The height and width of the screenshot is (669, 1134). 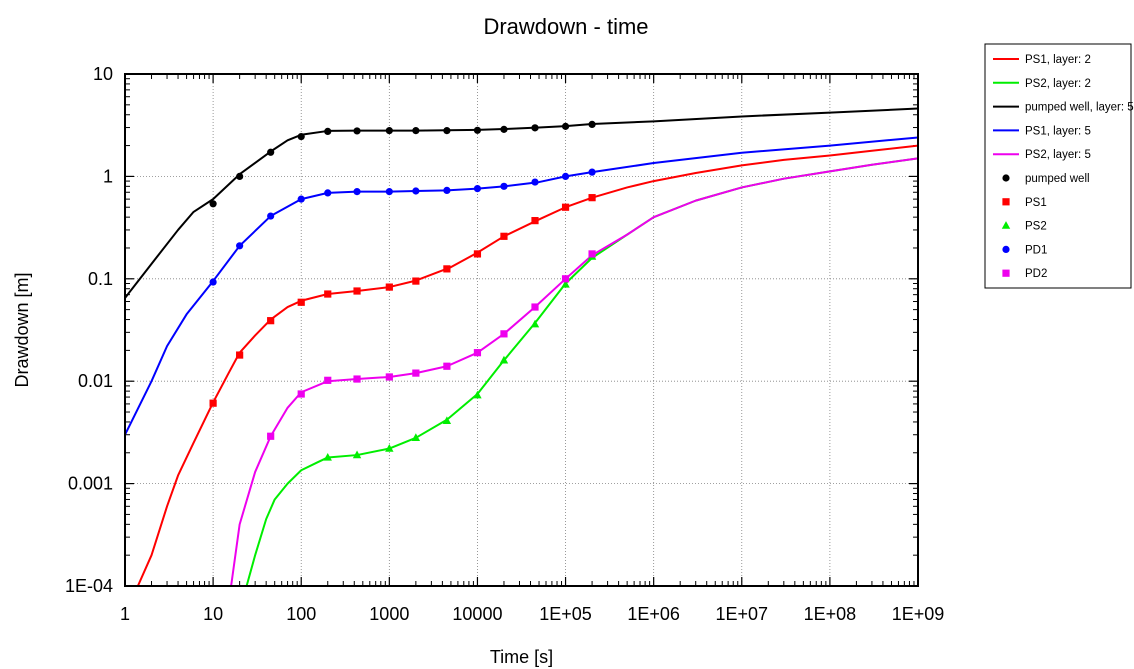 I want to click on x-tick-label: 1E+09, so click(x=918, y=614).